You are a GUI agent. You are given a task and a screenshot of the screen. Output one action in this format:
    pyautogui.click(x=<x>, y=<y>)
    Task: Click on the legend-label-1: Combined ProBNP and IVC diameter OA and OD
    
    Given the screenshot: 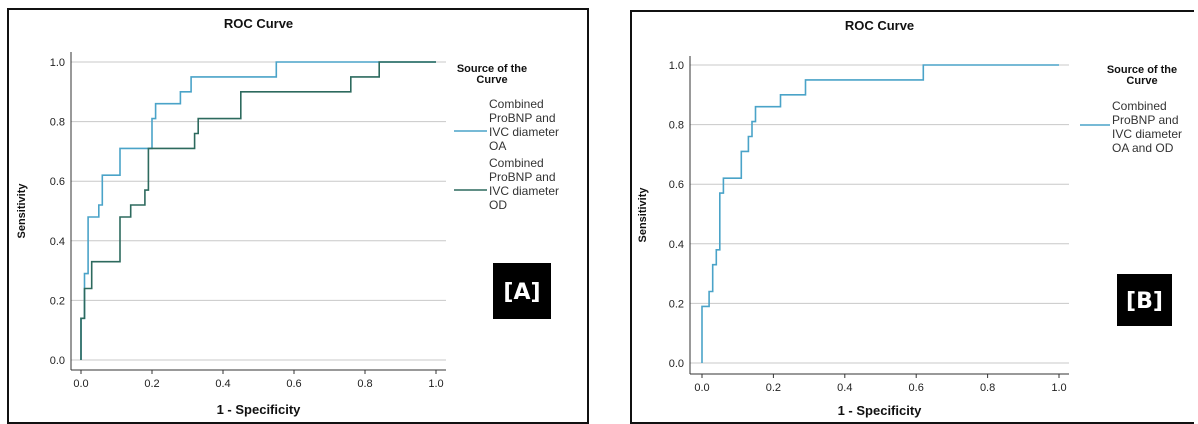 What is the action you would take?
    pyautogui.click(x=1147, y=127)
    